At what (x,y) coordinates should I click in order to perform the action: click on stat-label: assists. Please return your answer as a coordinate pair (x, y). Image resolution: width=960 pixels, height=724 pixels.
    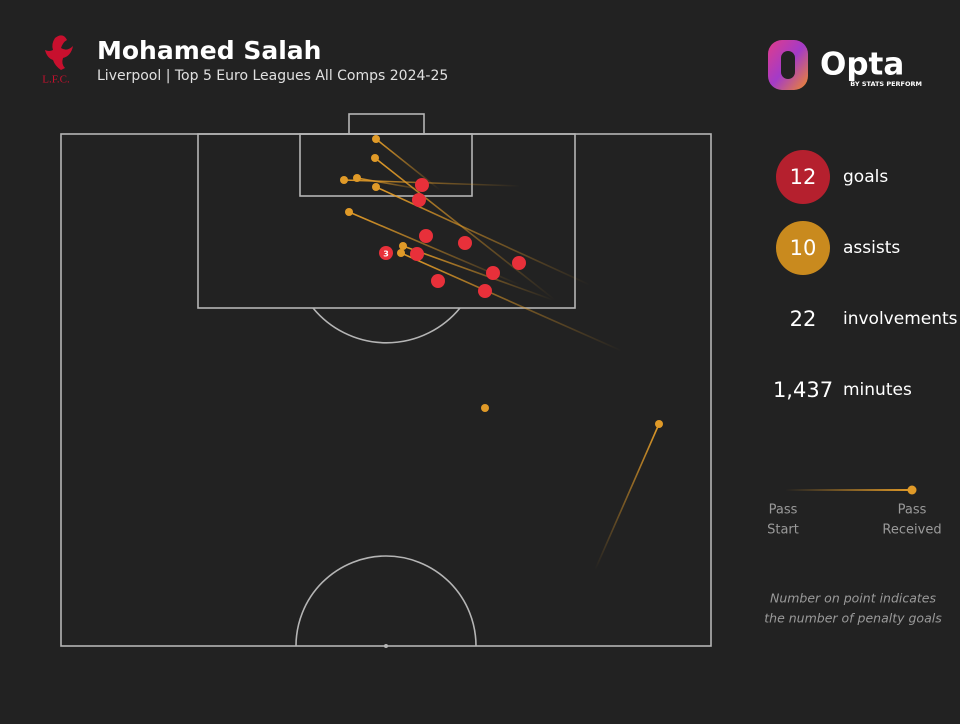
    Looking at the image, I should click on (871, 248).